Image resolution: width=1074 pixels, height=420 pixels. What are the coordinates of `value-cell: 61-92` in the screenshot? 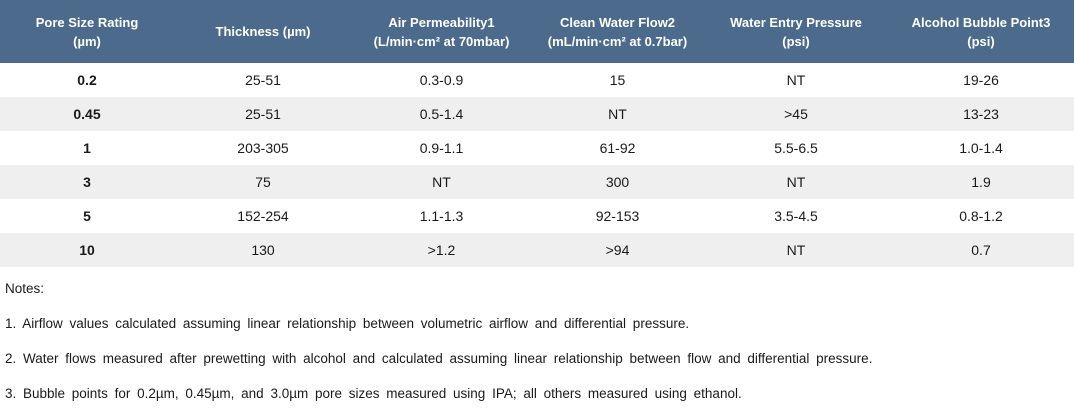 It's located at (617, 148).